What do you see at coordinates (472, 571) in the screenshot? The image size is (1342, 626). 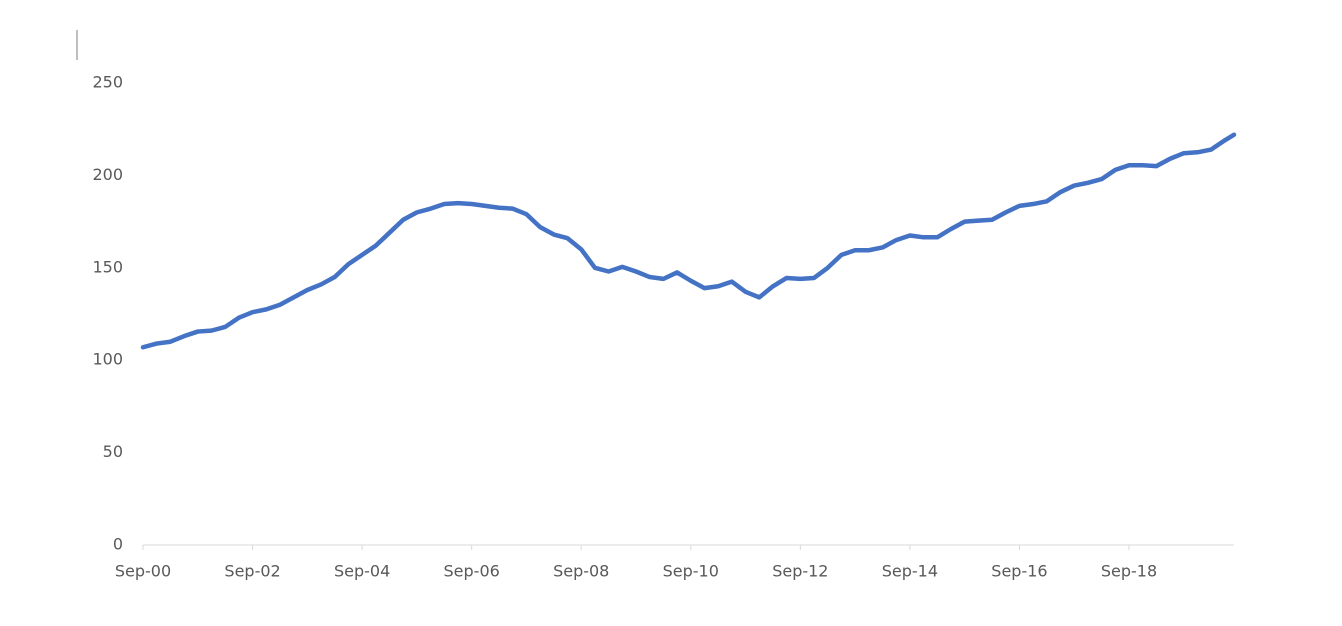 I see `x-tick-label: Sep-06` at bounding box center [472, 571].